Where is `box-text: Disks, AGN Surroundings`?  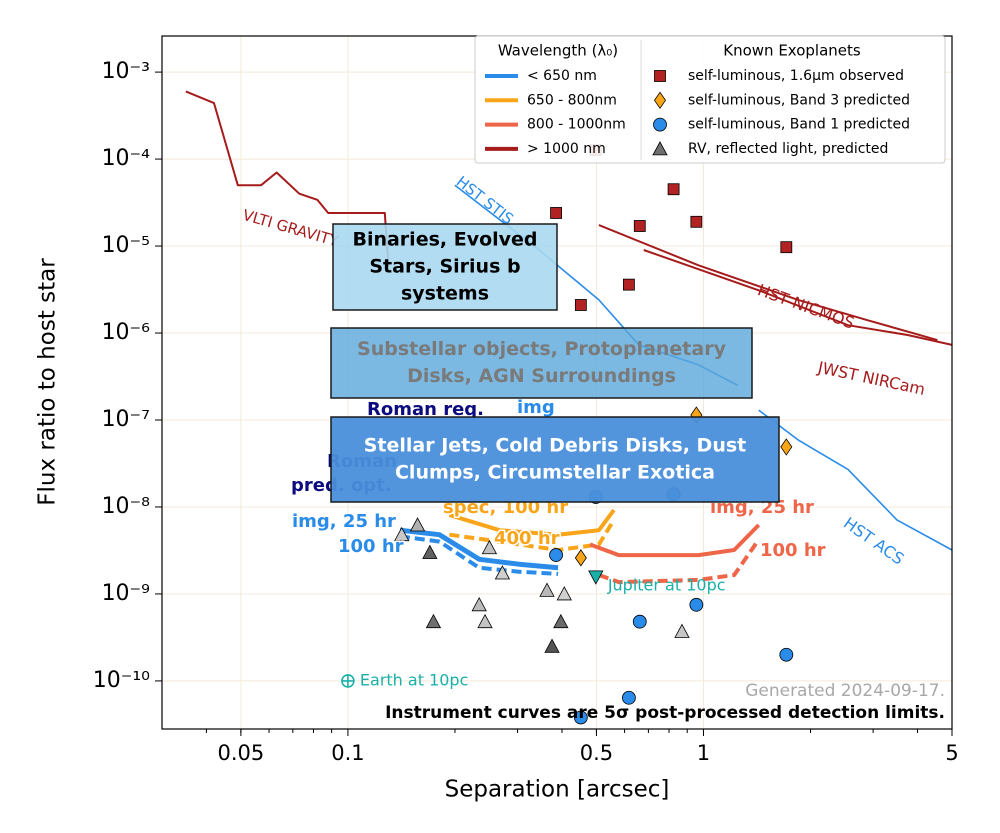
box-text: Disks, AGN Surroundings is located at coordinates (541, 376).